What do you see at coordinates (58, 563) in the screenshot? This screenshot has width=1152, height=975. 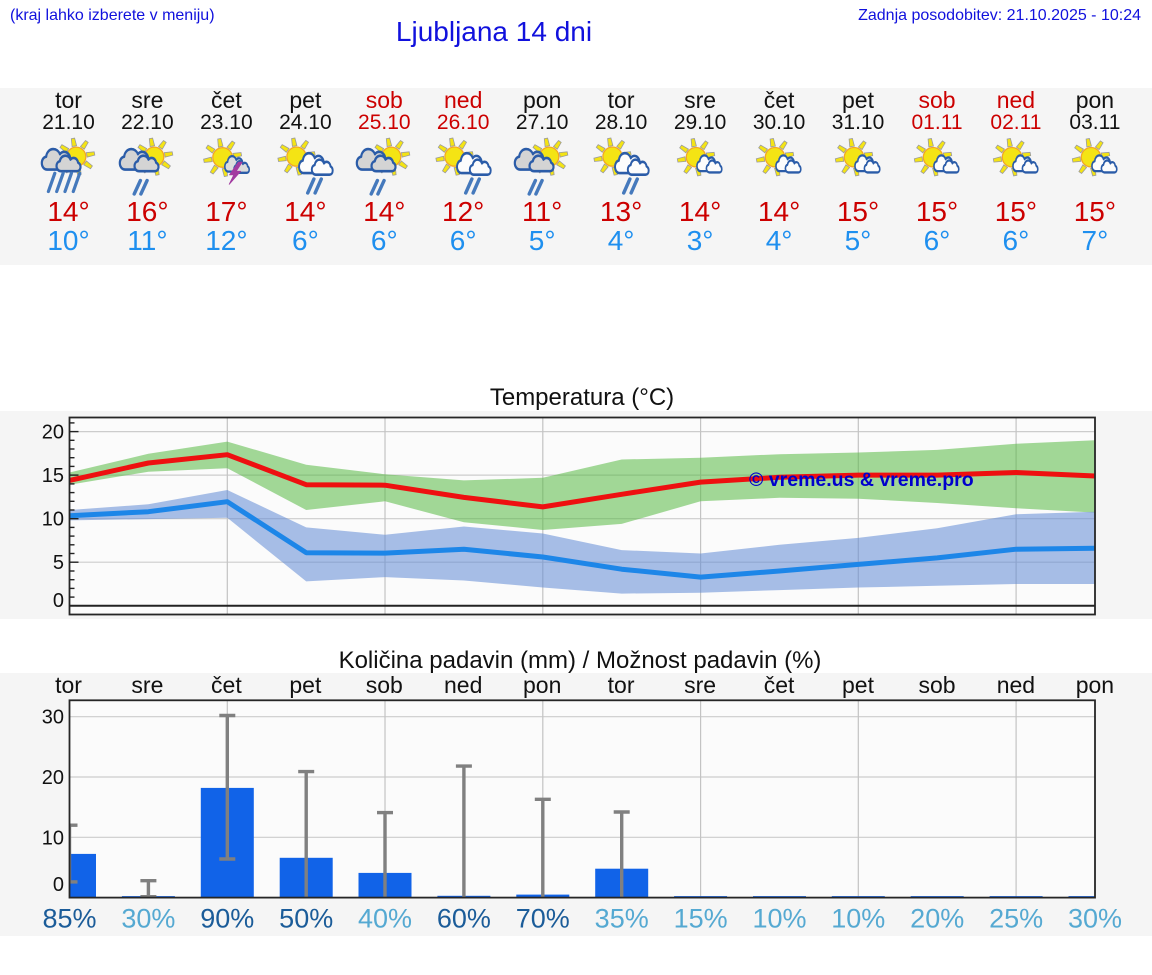 I see `svg-text: 5` at bounding box center [58, 563].